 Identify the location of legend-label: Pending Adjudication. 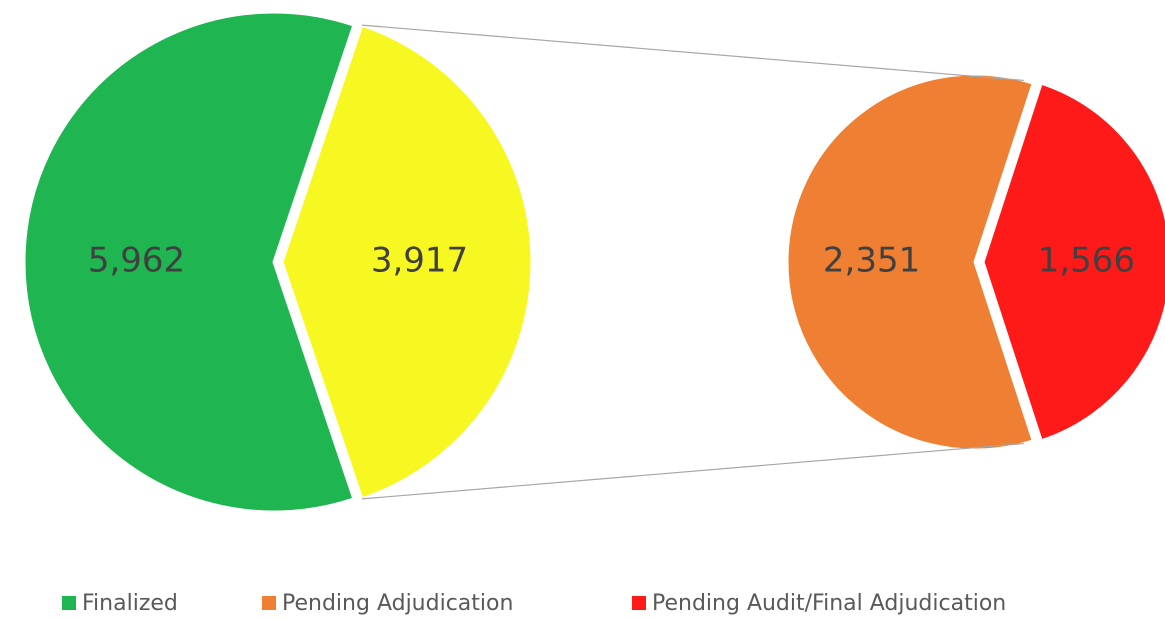
(397, 603).